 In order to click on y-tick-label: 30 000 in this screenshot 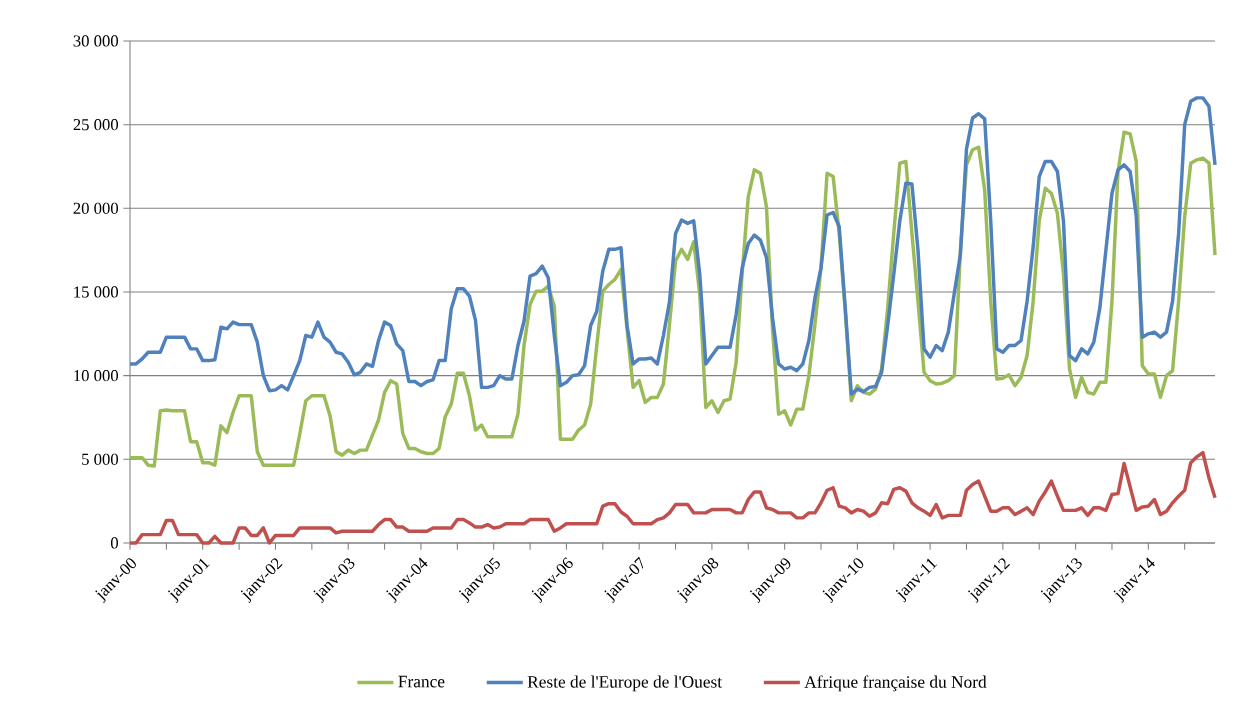, I will do `click(96, 41)`.